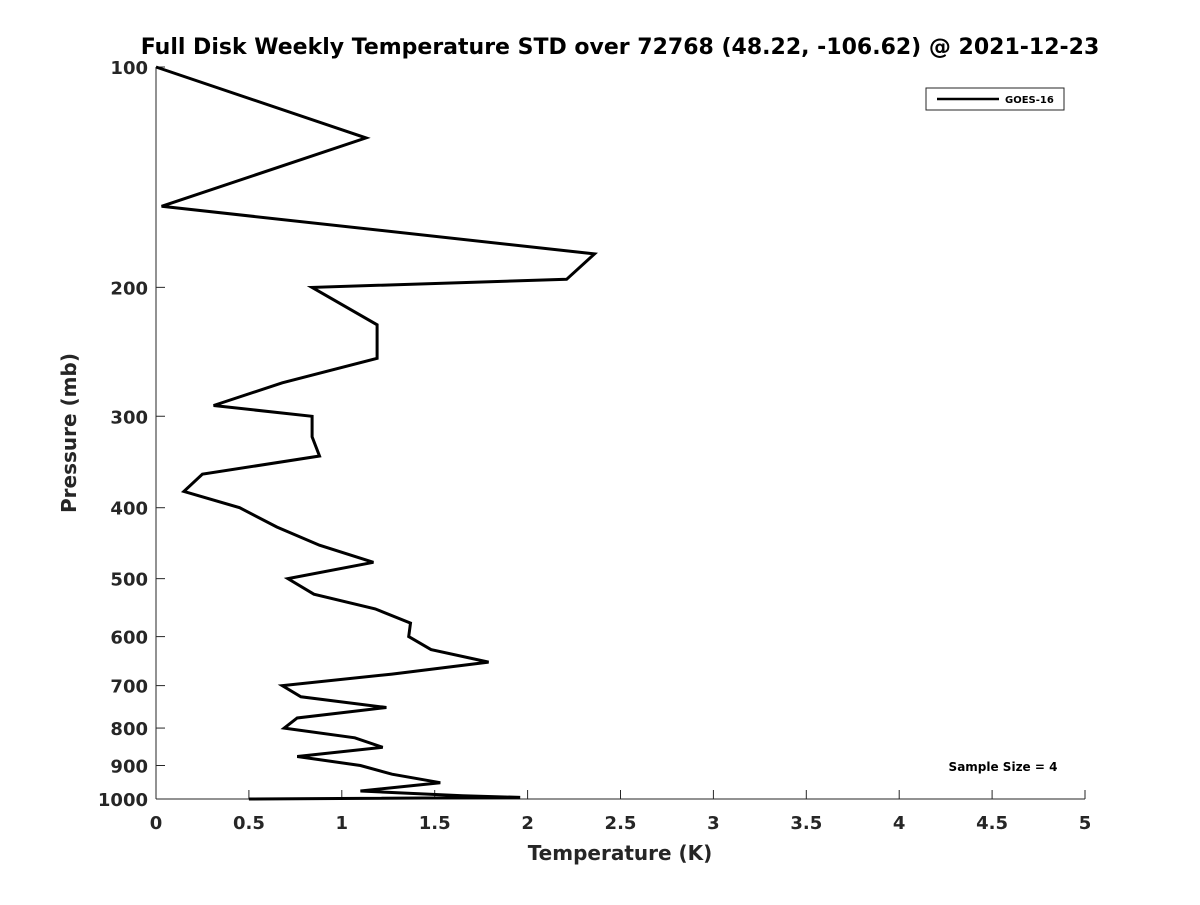 The width and height of the screenshot is (1200, 905). What do you see at coordinates (129, 729) in the screenshot?
I see `y-tick-label: 800` at bounding box center [129, 729].